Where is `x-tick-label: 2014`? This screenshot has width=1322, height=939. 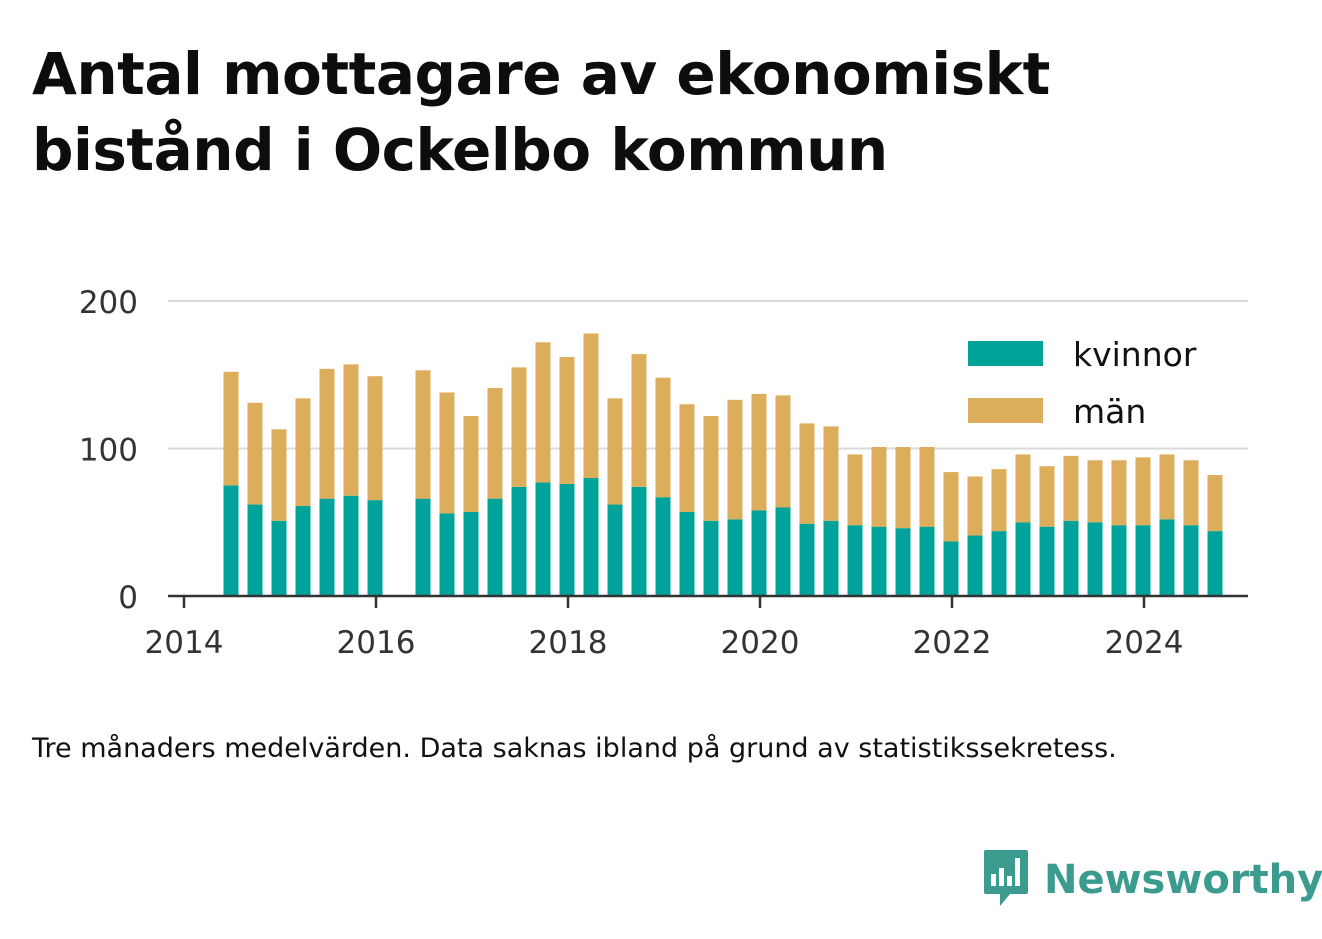 x-tick-label: 2014 is located at coordinates (184, 643).